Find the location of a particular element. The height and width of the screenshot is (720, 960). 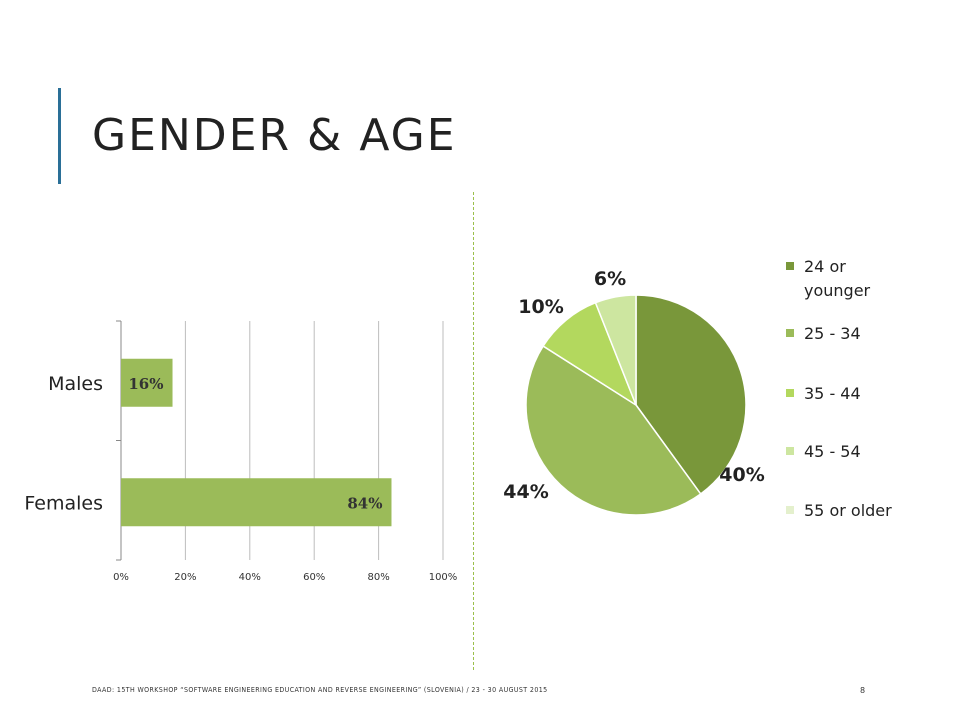

x-tick-label: 40% is located at coordinates (250, 577).